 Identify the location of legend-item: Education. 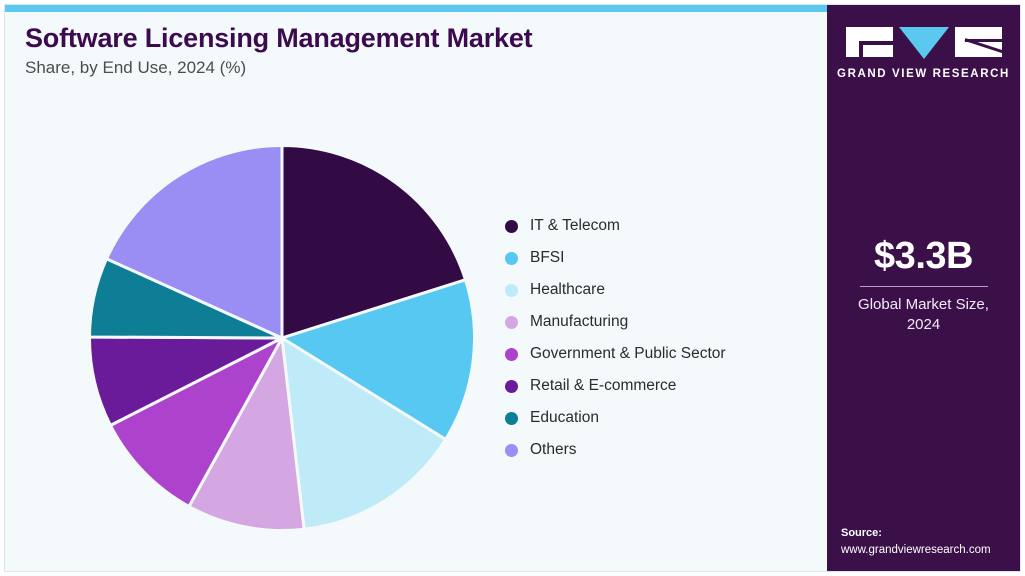
(655, 418).